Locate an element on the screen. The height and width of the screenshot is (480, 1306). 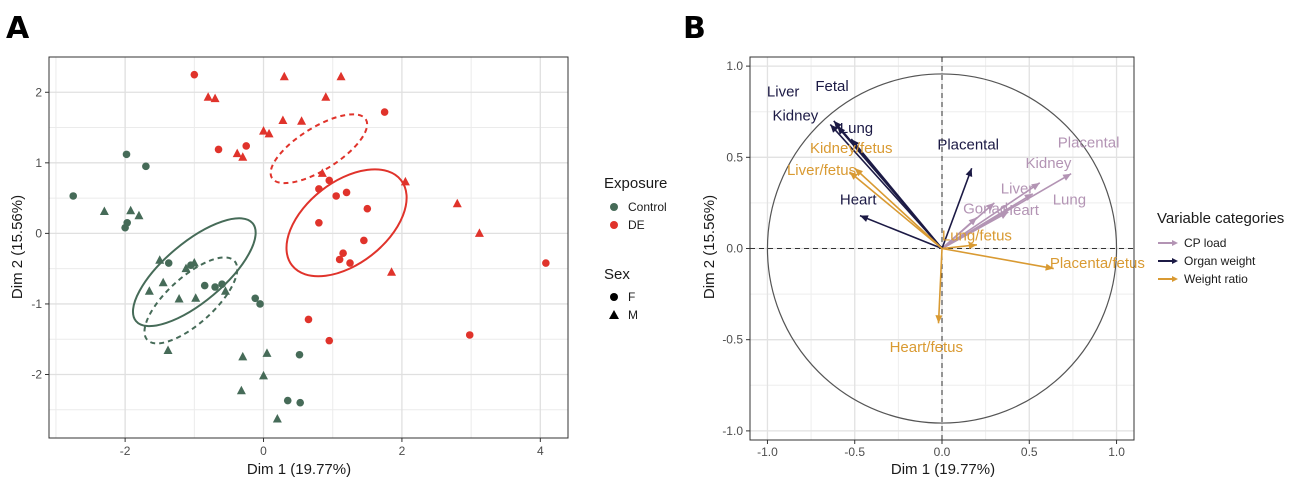
y-ticks-b: -1.0 -0.5 0.0 0.5 1.0 is located at coordinates (736, 248).